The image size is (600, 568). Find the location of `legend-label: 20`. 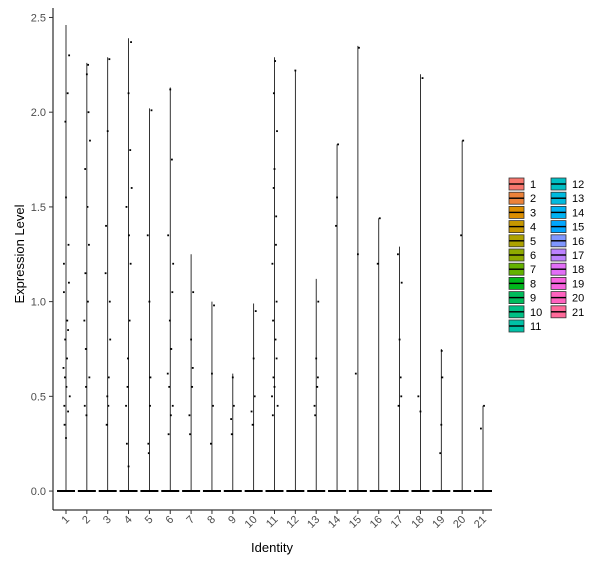

legend-label: 20 is located at coordinates (578, 299).